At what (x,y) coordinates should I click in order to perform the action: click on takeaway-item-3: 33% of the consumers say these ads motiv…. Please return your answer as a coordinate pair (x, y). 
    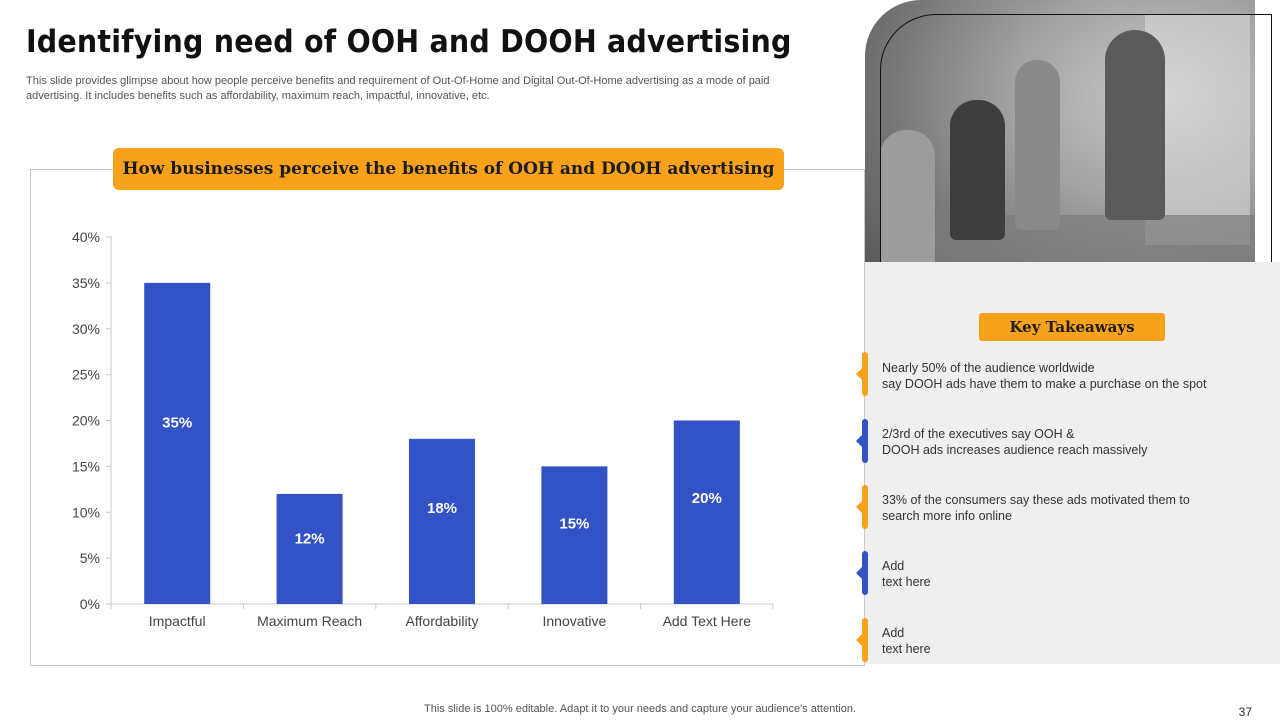
    Looking at the image, I should click on (1072, 508).